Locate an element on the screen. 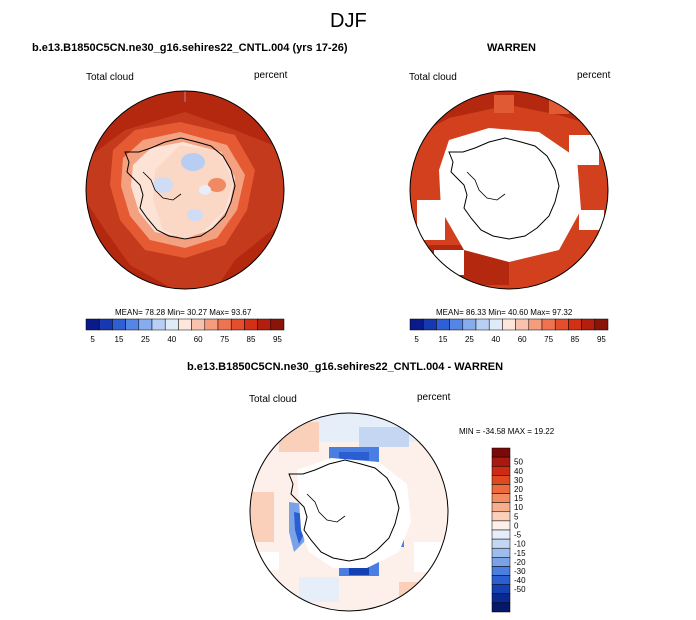 The image size is (696, 620). diff-stats: MIN = -34.58 MAX = 19.22 is located at coordinates (507, 431).